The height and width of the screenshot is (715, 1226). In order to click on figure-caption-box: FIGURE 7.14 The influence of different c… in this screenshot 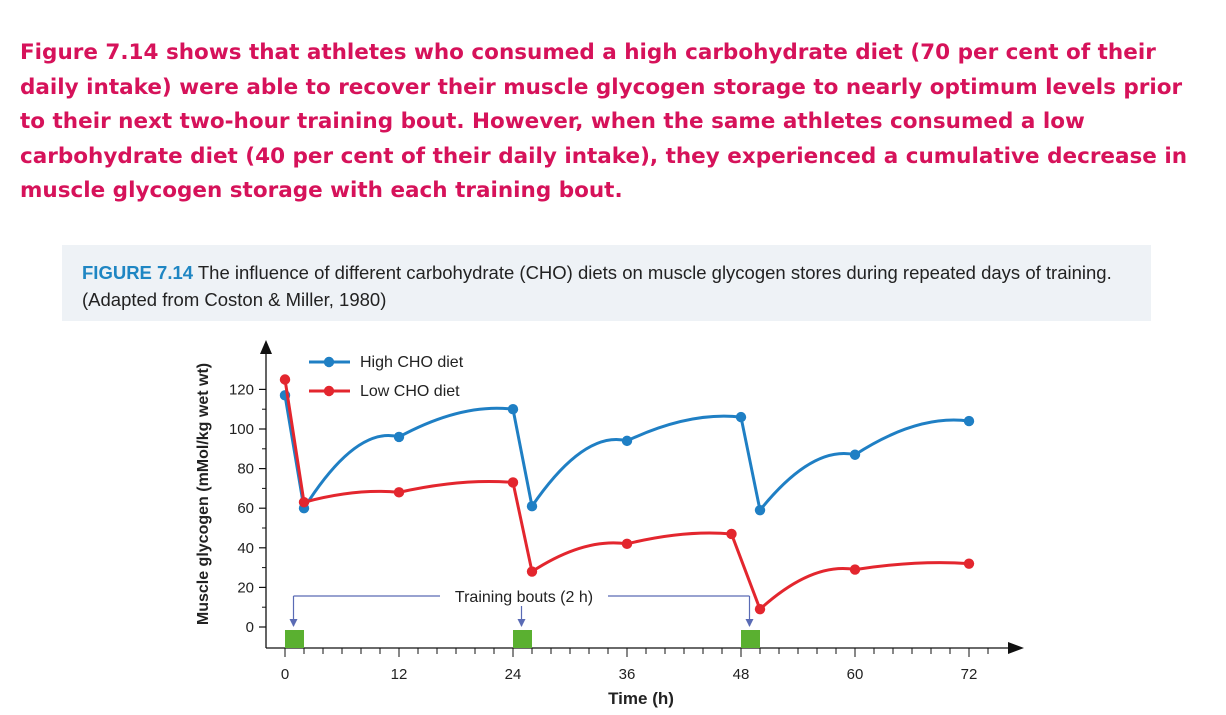, I will do `click(606, 283)`.